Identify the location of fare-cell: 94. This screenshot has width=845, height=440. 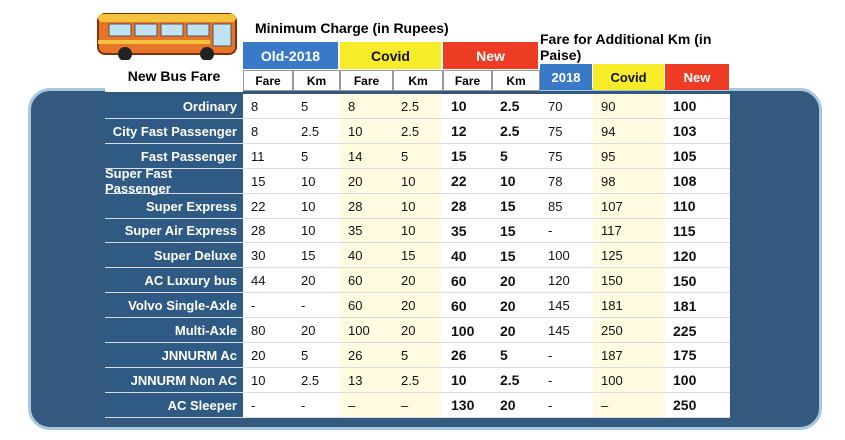
(608, 131).